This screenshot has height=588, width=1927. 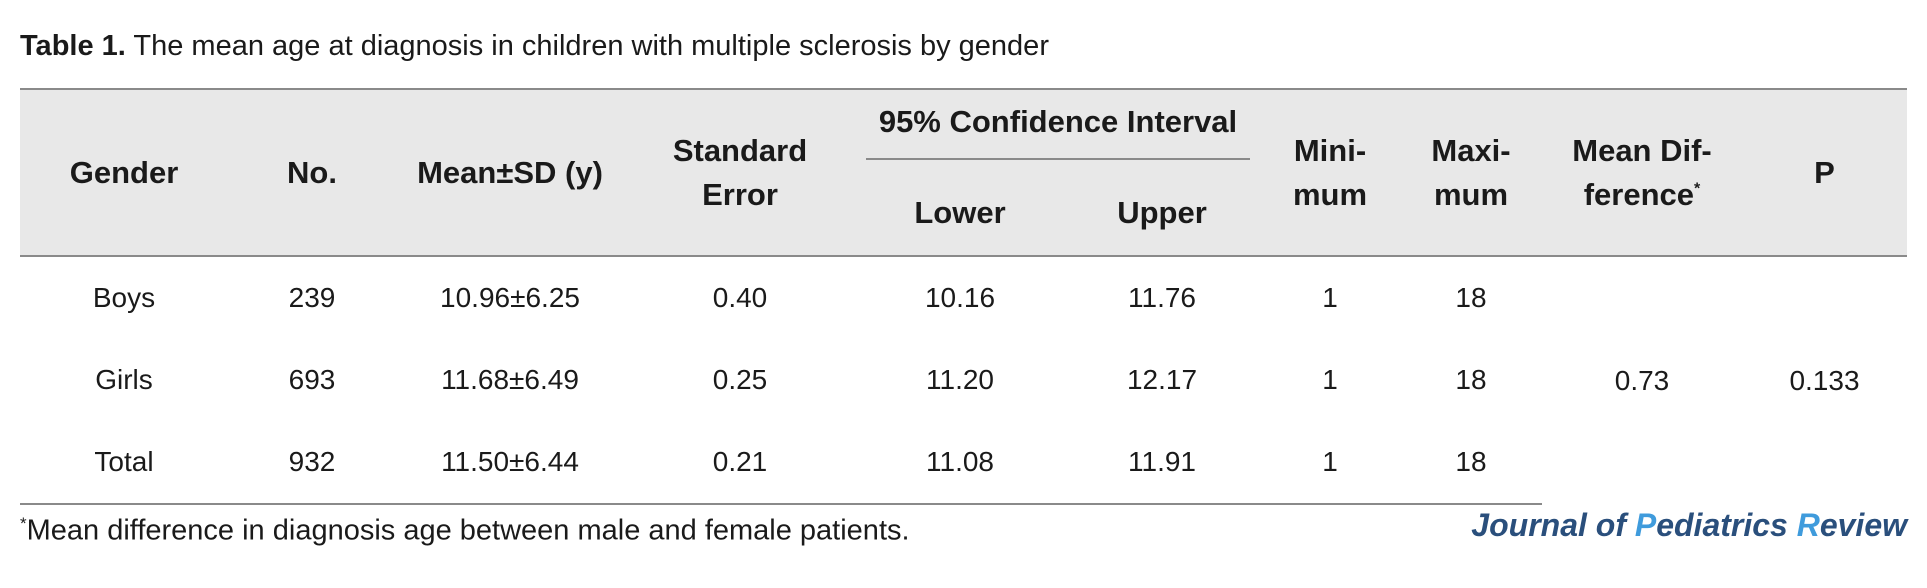 I want to click on journal-logo-r-letter: R, so click(x=1808, y=525).